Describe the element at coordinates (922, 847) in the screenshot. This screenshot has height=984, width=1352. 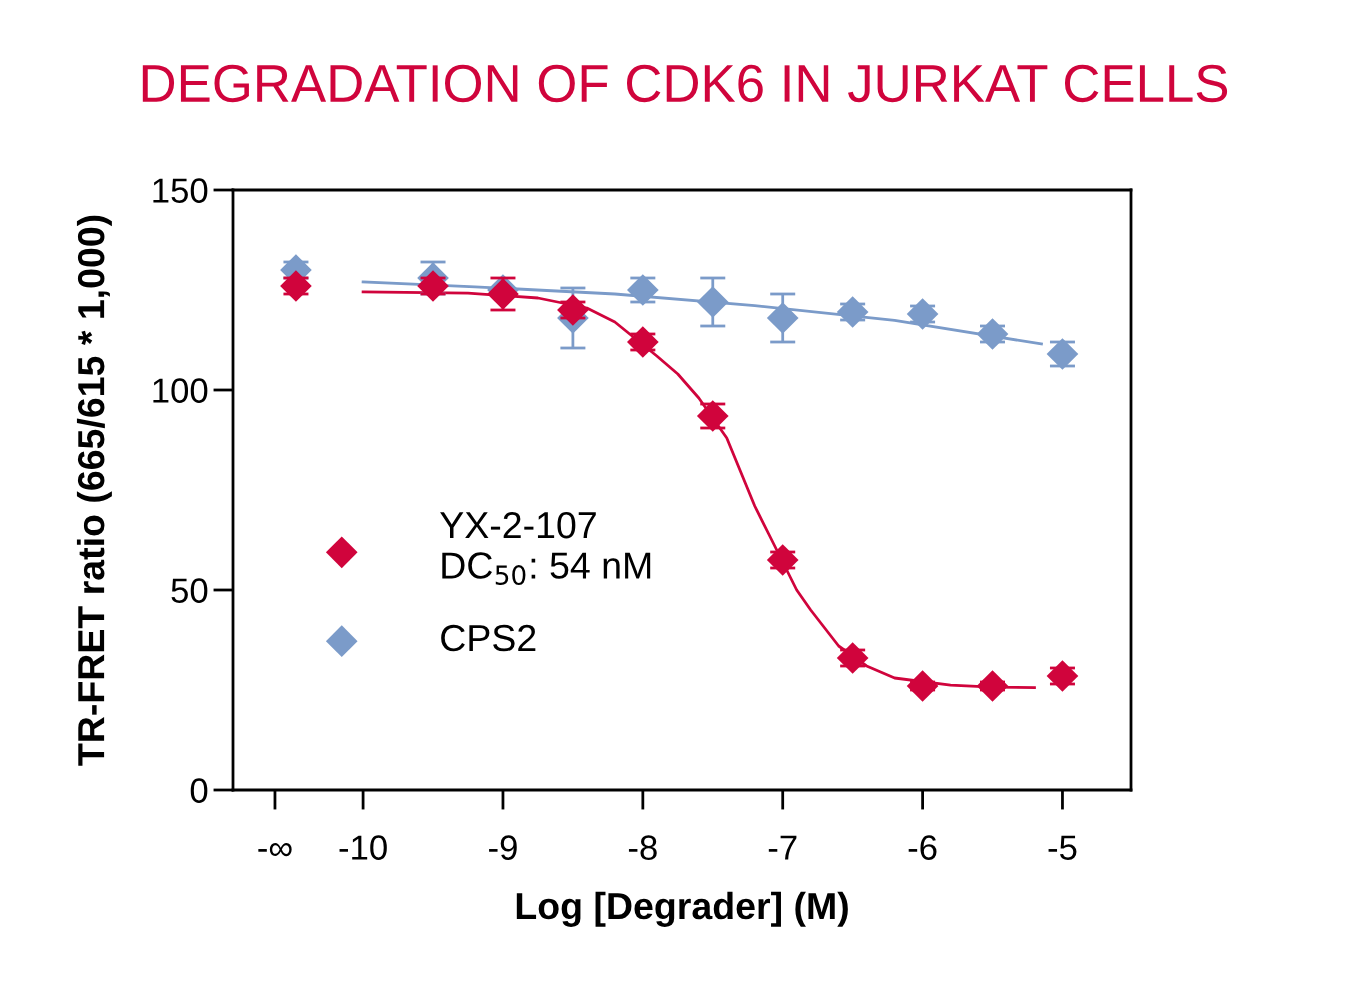
I see `x-tick-label: -6` at that location.